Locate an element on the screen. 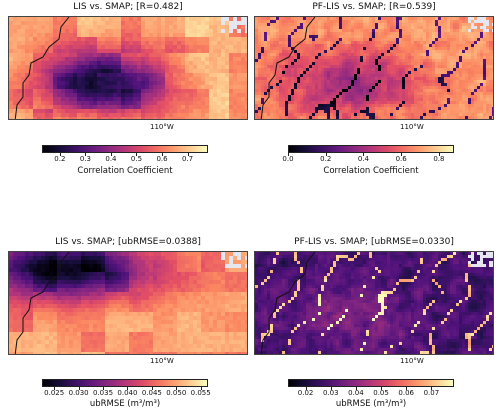 This screenshot has height=413, width=500. colorbar-tick-label: 0.4 is located at coordinates (111, 159).